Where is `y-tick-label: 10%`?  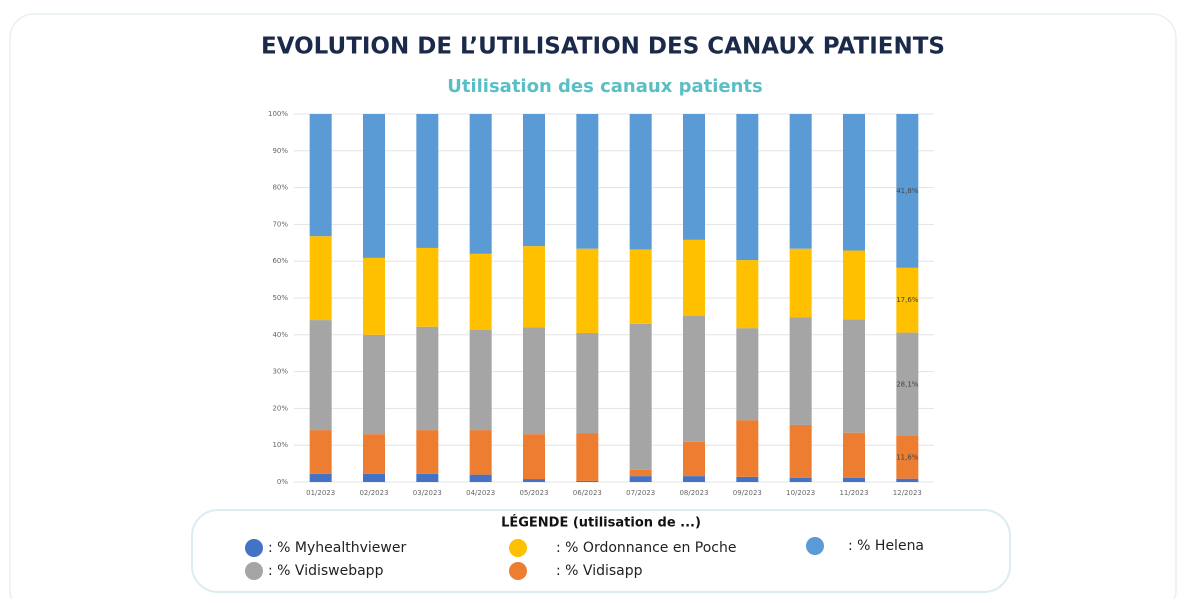
y-tick-label: 10% is located at coordinates (280, 445).